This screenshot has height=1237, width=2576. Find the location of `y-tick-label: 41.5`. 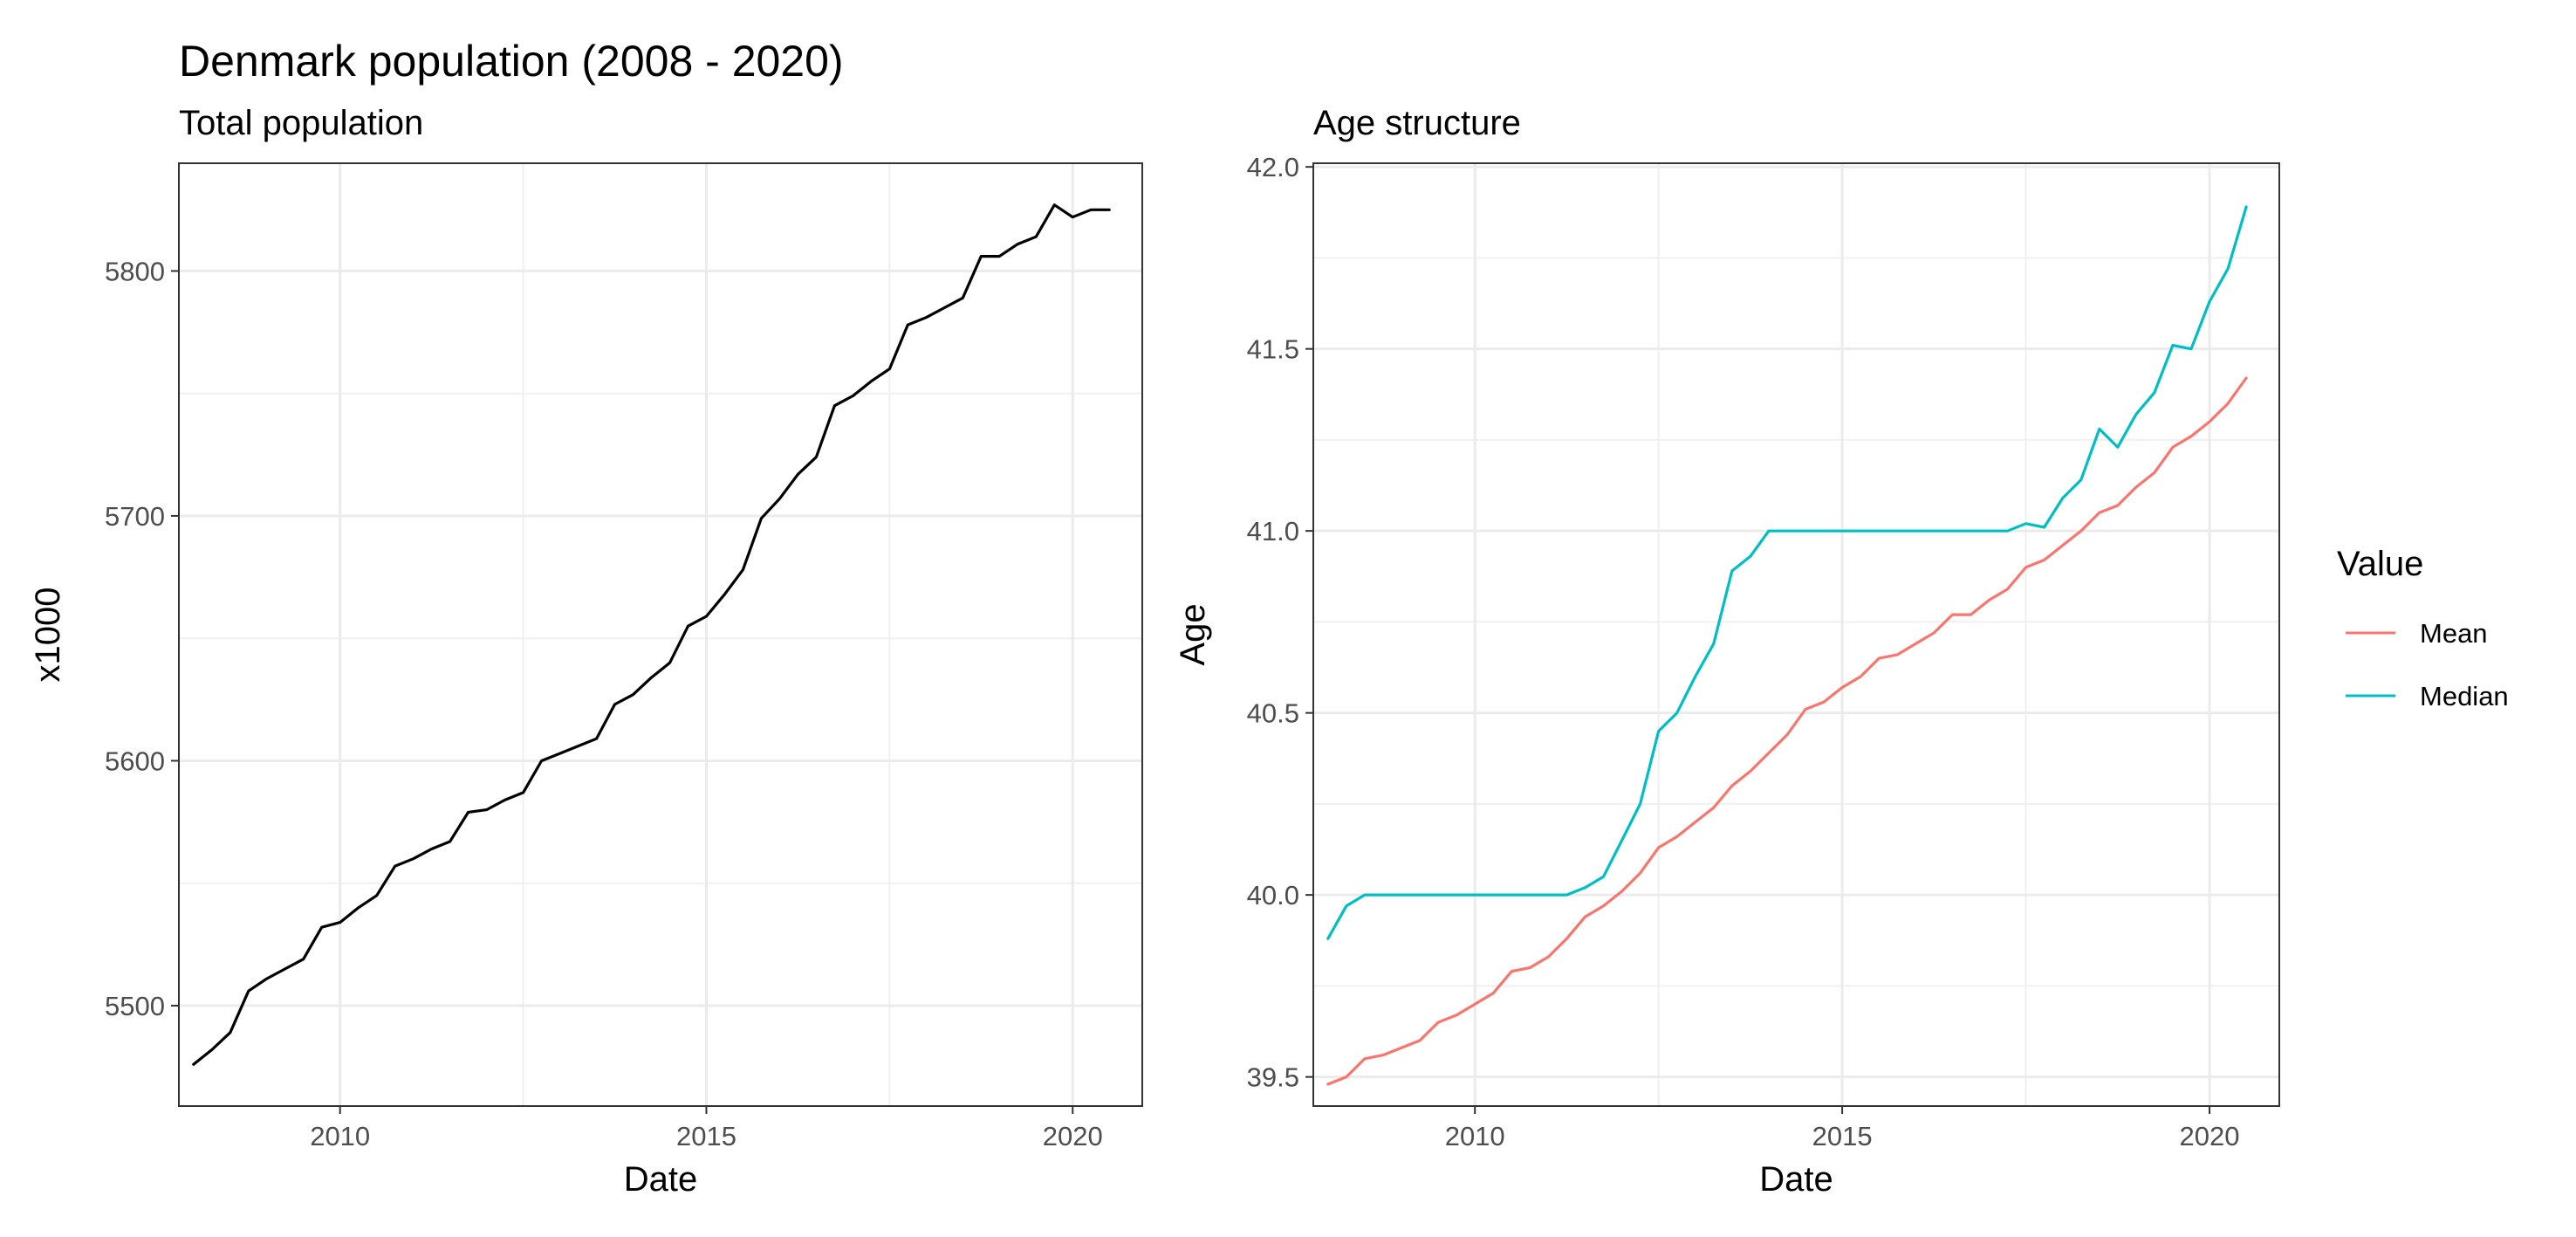

y-tick-label: 41.5 is located at coordinates (1273, 349).